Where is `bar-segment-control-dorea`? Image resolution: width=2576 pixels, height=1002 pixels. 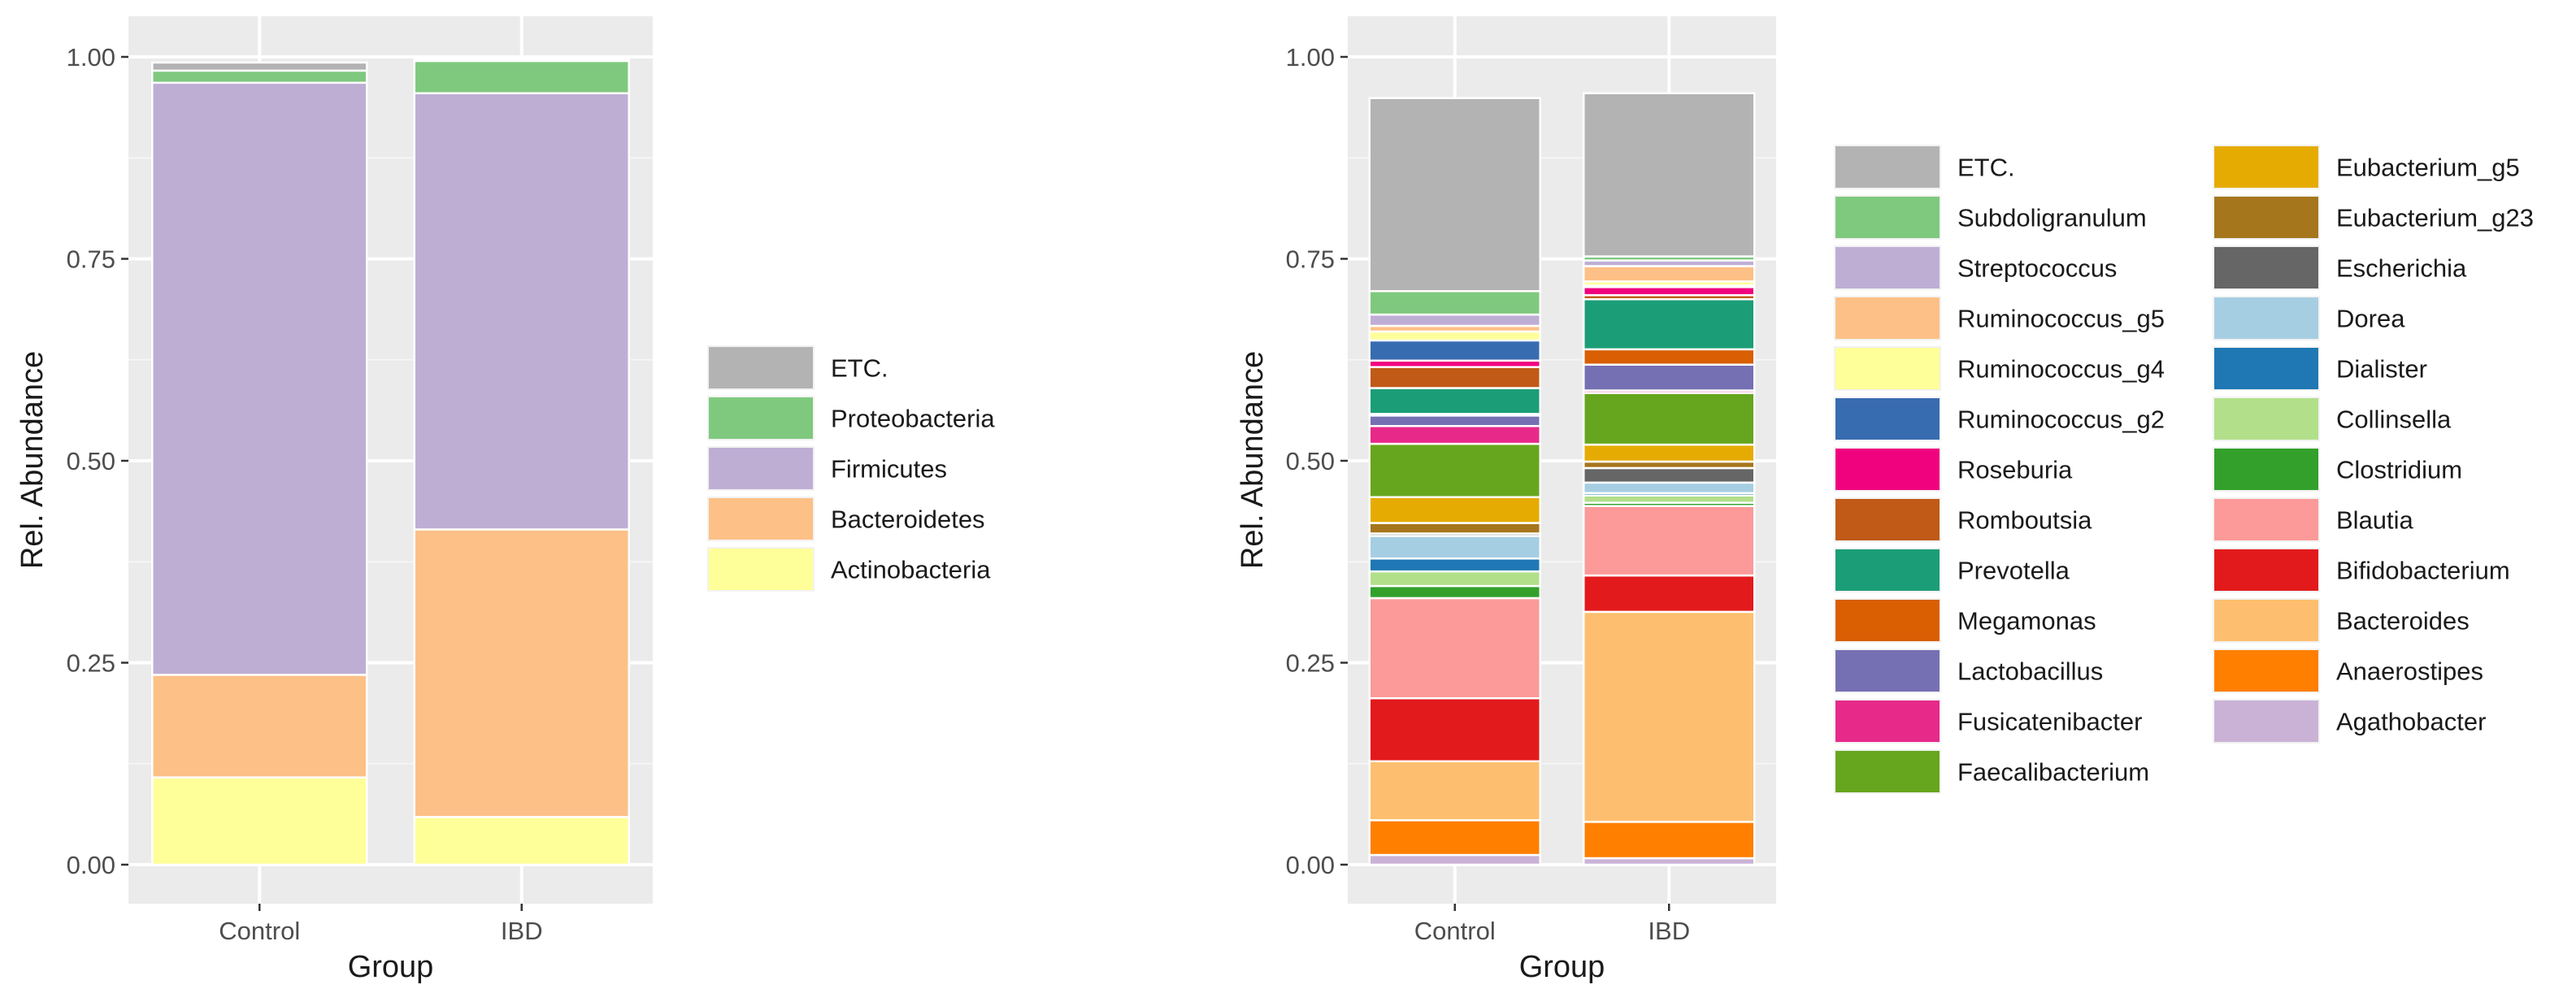 bar-segment-control-dorea is located at coordinates (1454, 547).